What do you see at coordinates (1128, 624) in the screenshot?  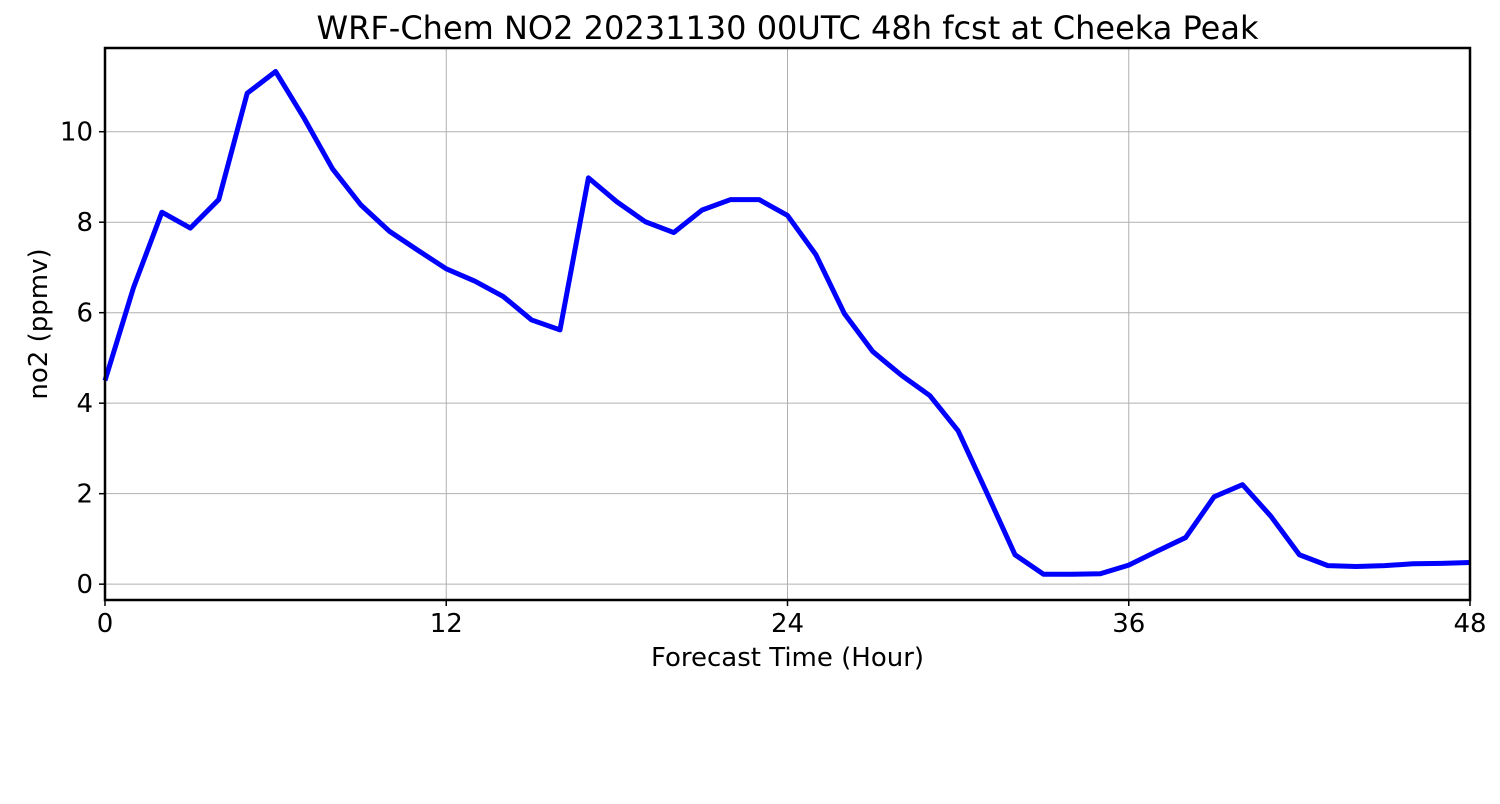 I see `x-tick-label: 36` at bounding box center [1128, 624].